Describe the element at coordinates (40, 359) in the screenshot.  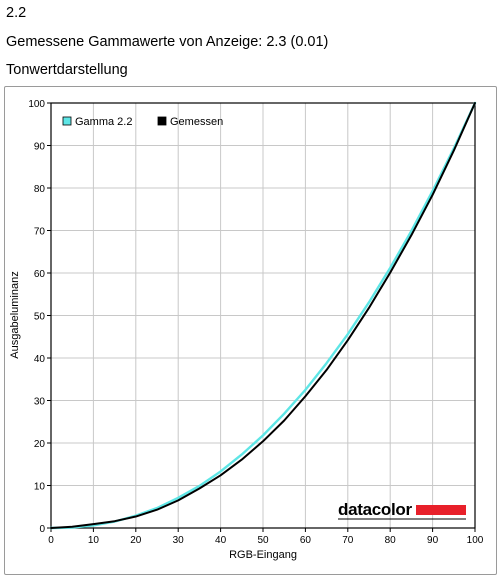
I see `y-tick-label: 40` at that location.